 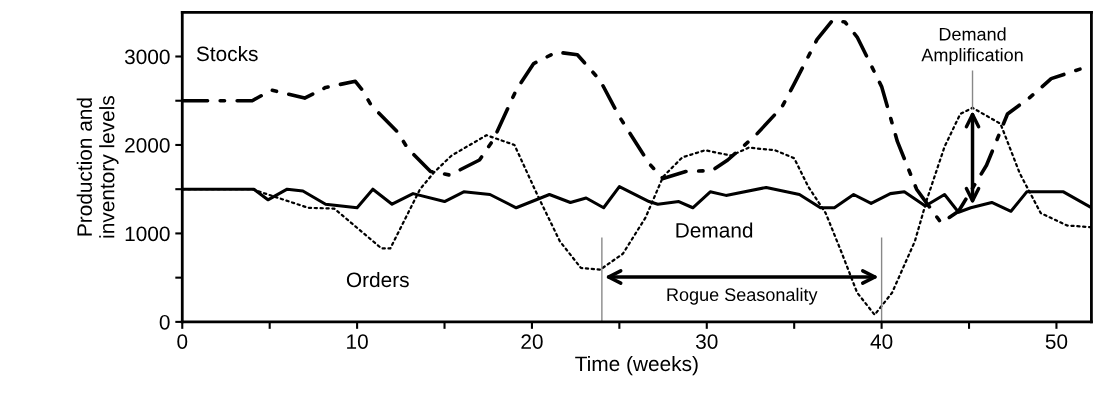 What do you see at coordinates (1056, 341) in the screenshot?
I see `x-tick-label: 50` at bounding box center [1056, 341].